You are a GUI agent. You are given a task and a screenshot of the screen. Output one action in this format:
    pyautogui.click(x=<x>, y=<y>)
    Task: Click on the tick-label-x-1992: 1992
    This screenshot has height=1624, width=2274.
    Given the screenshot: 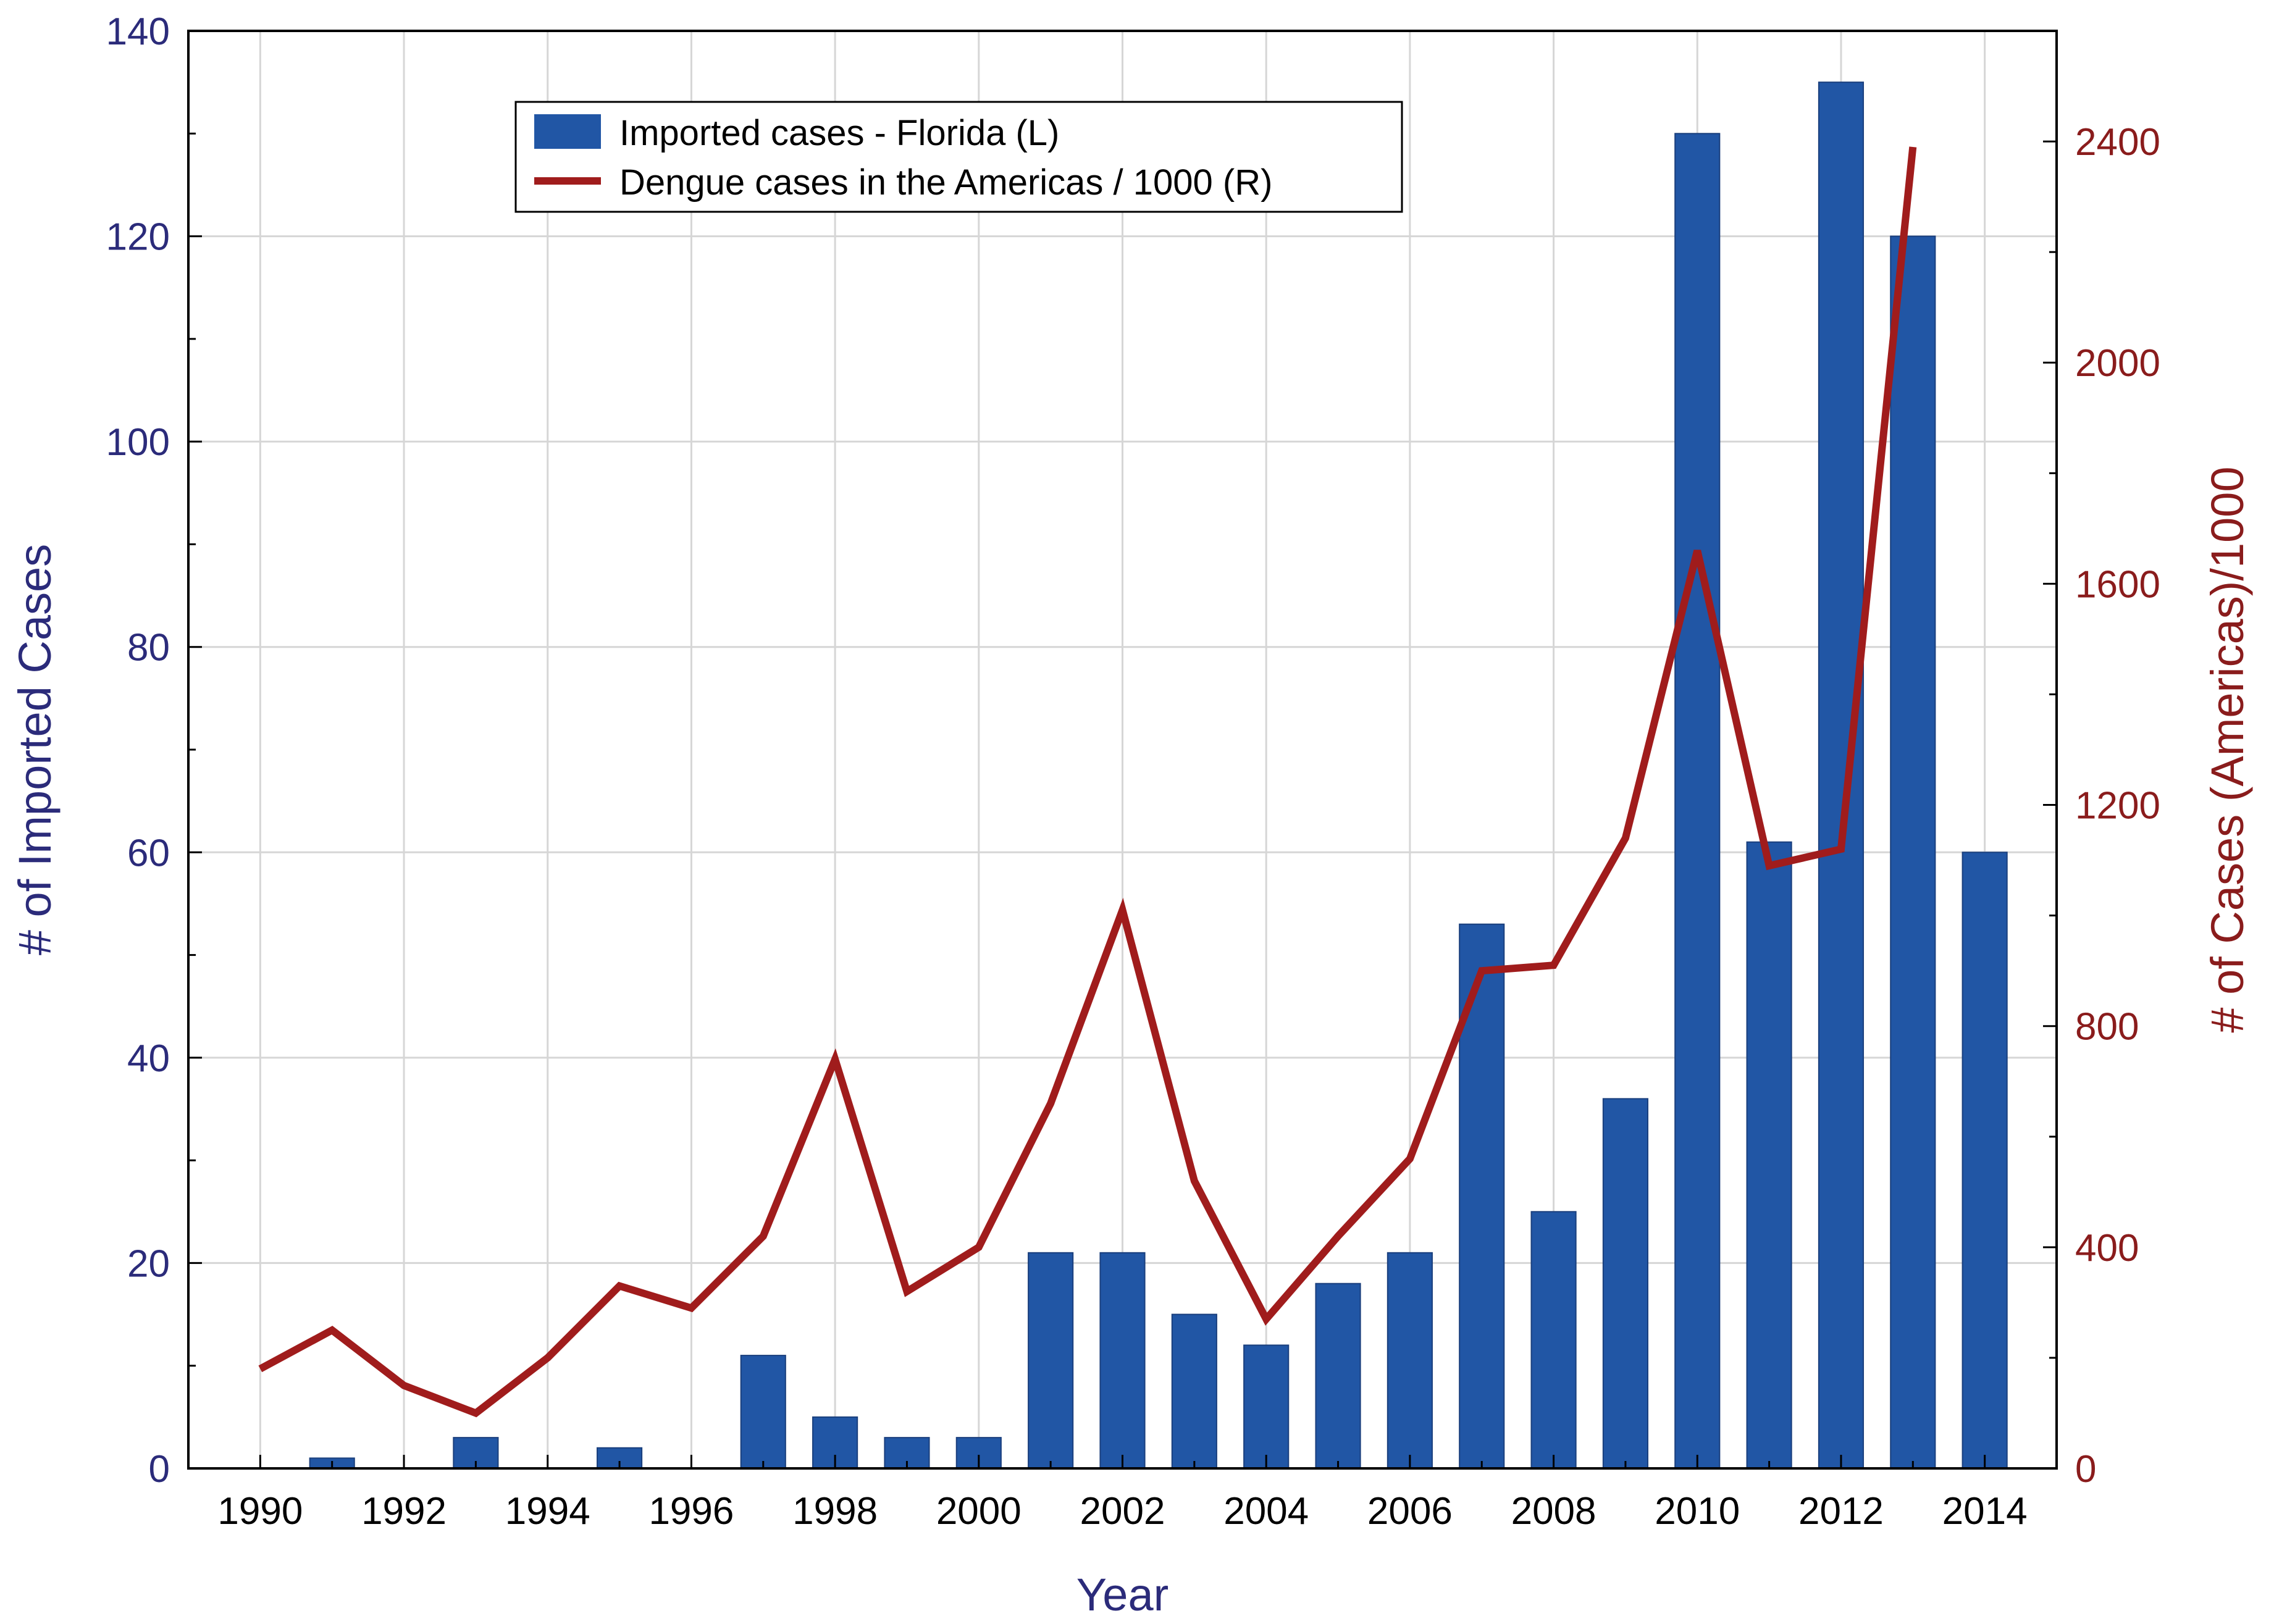 What is the action you would take?
    pyautogui.click(x=404, y=1512)
    